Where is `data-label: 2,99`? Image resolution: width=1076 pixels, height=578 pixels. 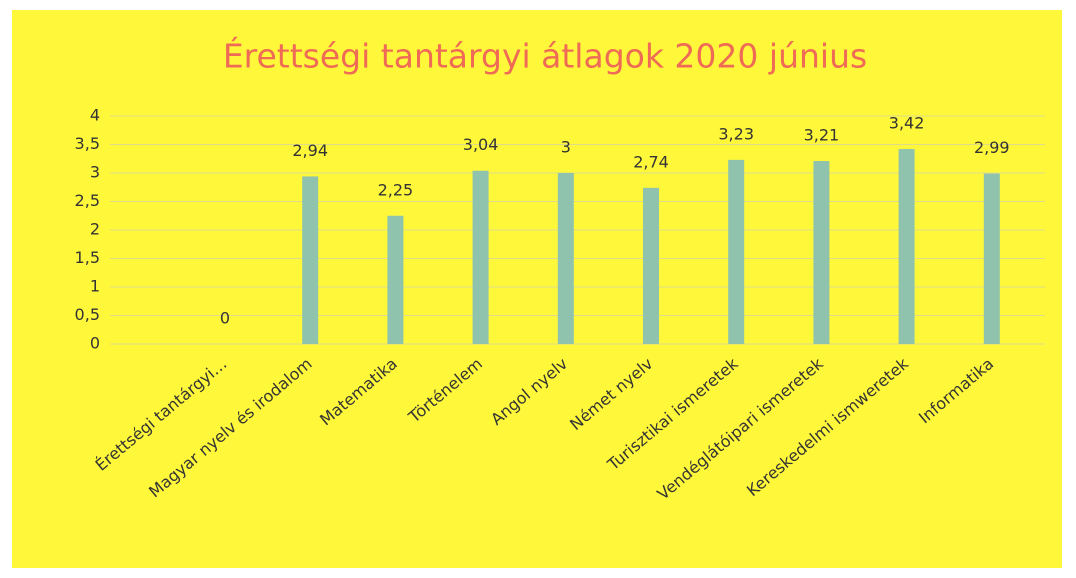
data-label: 2,99 is located at coordinates (992, 147).